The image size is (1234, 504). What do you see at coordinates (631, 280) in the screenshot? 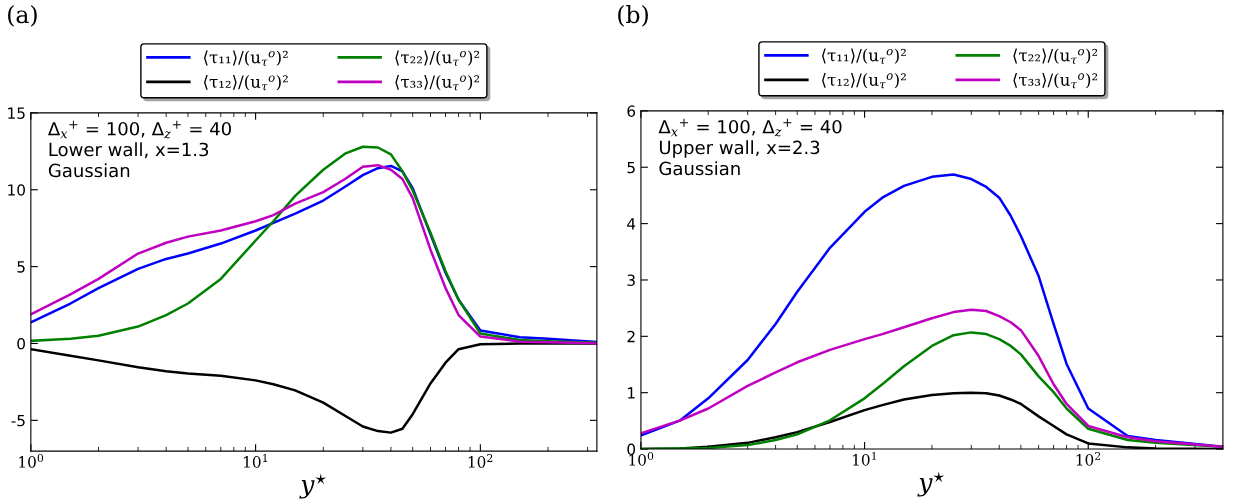
I see `y-tick-label: 3` at bounding box center [631, 280].